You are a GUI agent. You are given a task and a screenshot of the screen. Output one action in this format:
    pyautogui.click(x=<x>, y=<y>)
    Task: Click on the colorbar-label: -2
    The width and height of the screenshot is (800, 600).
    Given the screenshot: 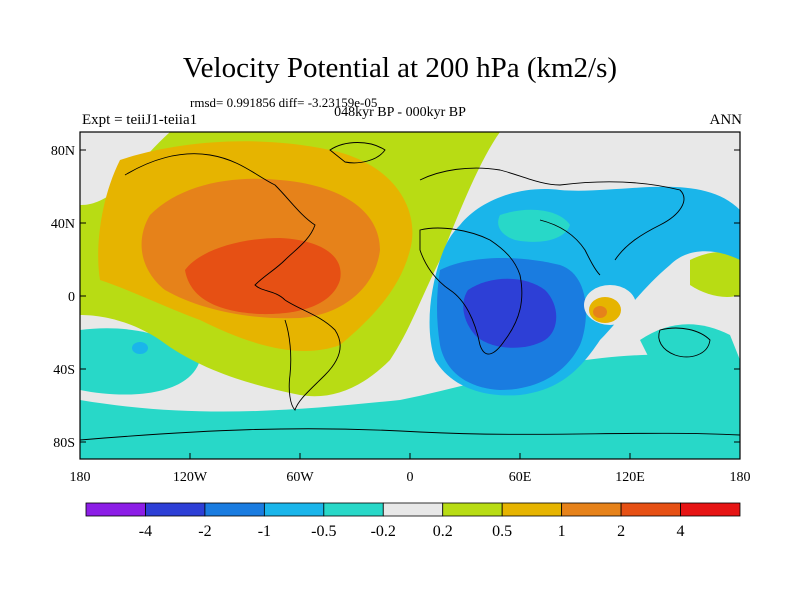 What is the action you would take?
    pyautogui.click(x=204, y=531)
    